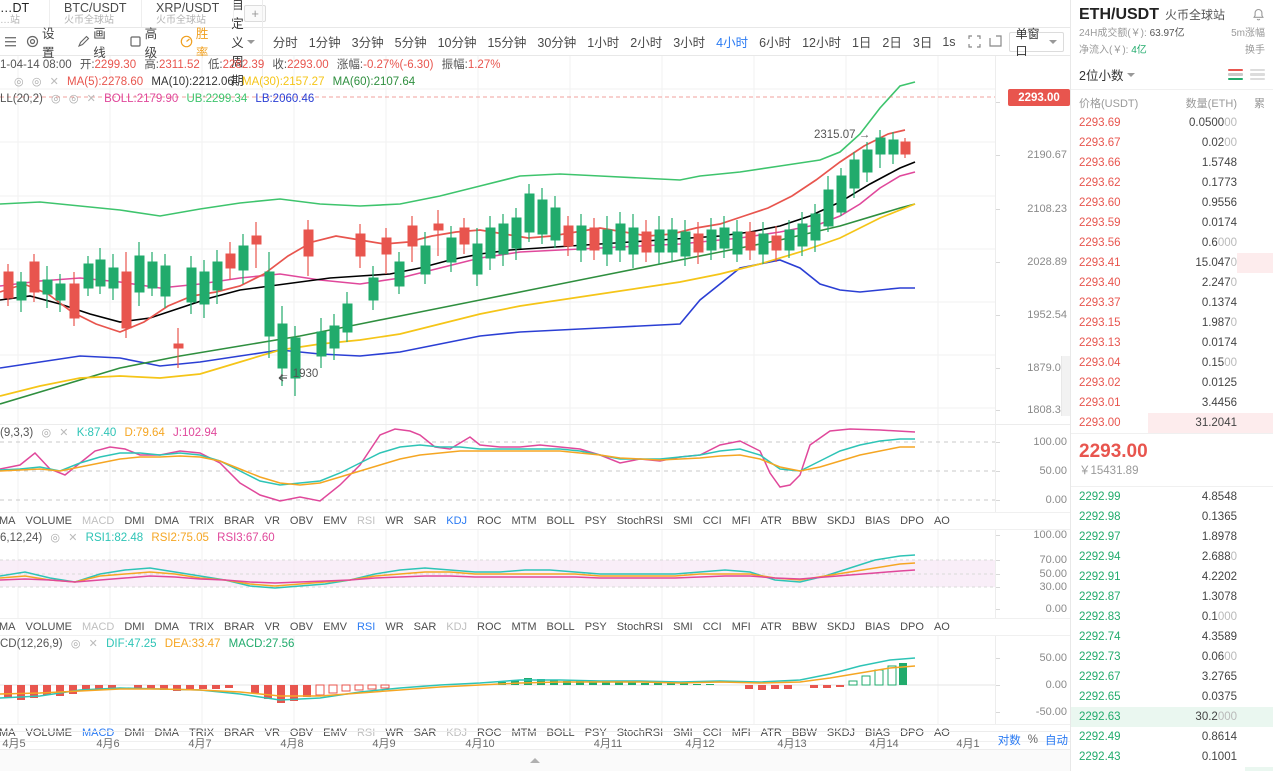  What do you see at coordinates (147, 43) in the screenshot?
I see `advanced-button: 高级` at bounding box center [147, 43].